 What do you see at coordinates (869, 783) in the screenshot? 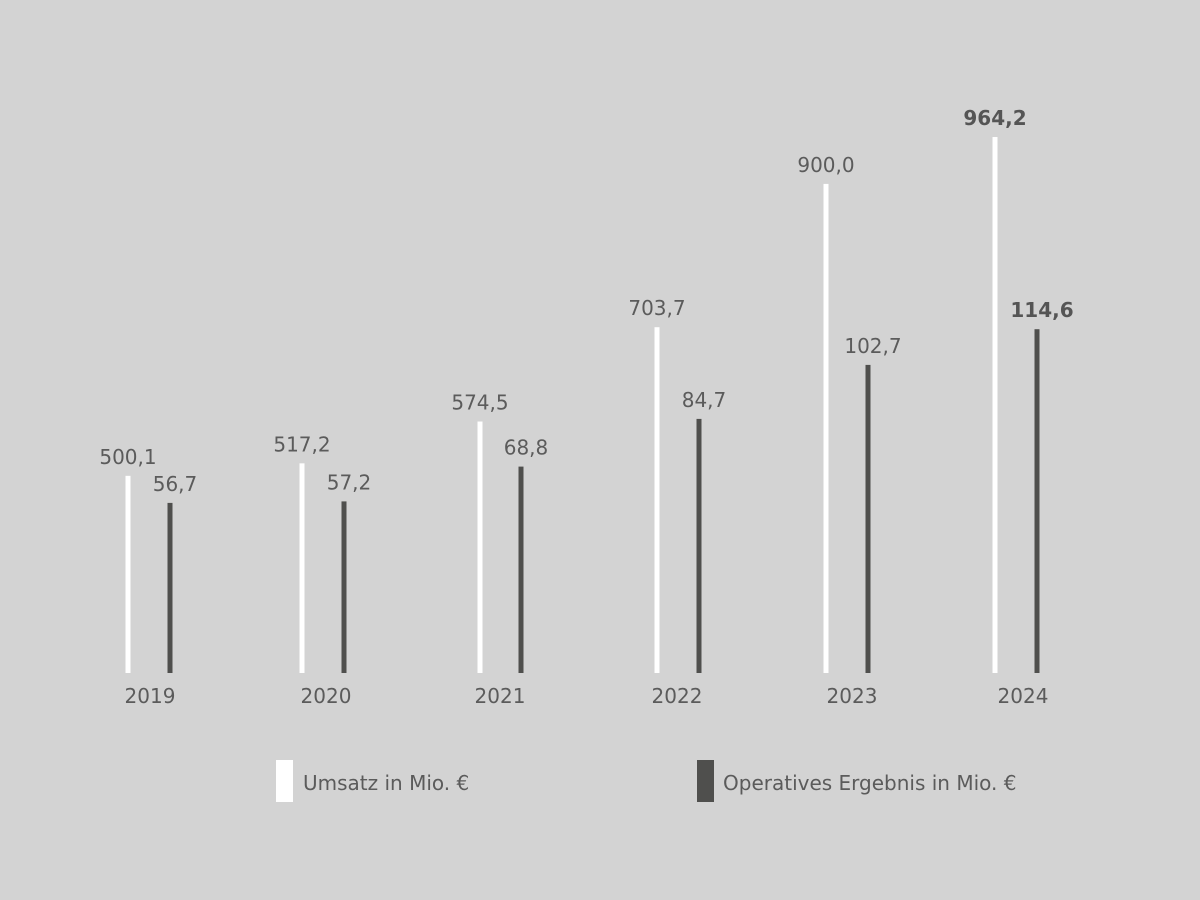
I see `legend-label-operatives-ergebnis: Operatives Ergebnis in Mio. €` at bounding box center [869, 783].